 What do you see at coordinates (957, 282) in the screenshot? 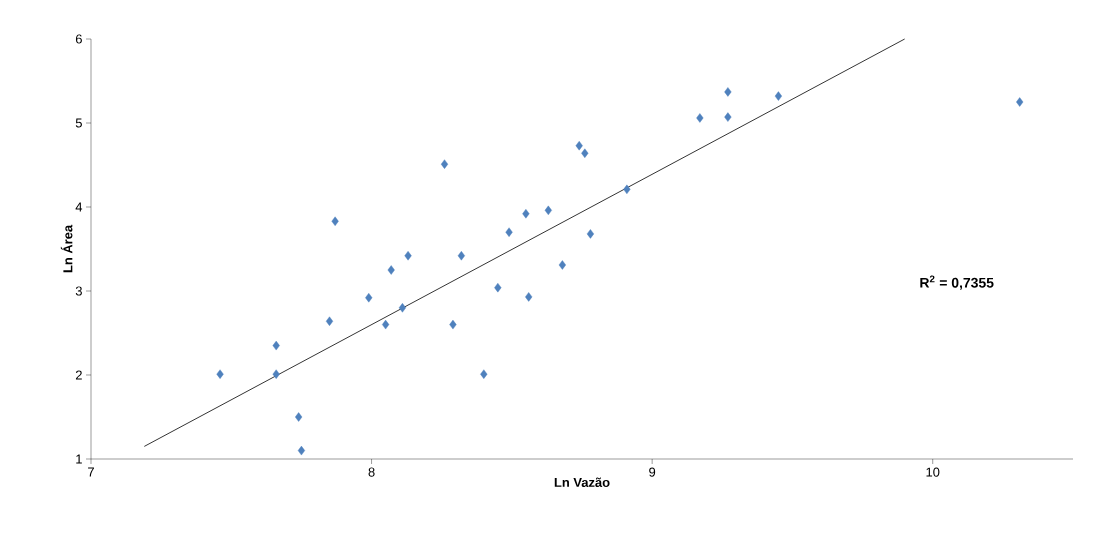
I see `annotation: R$^{2}$ = 0,7355` at bounding box center [957, 282].